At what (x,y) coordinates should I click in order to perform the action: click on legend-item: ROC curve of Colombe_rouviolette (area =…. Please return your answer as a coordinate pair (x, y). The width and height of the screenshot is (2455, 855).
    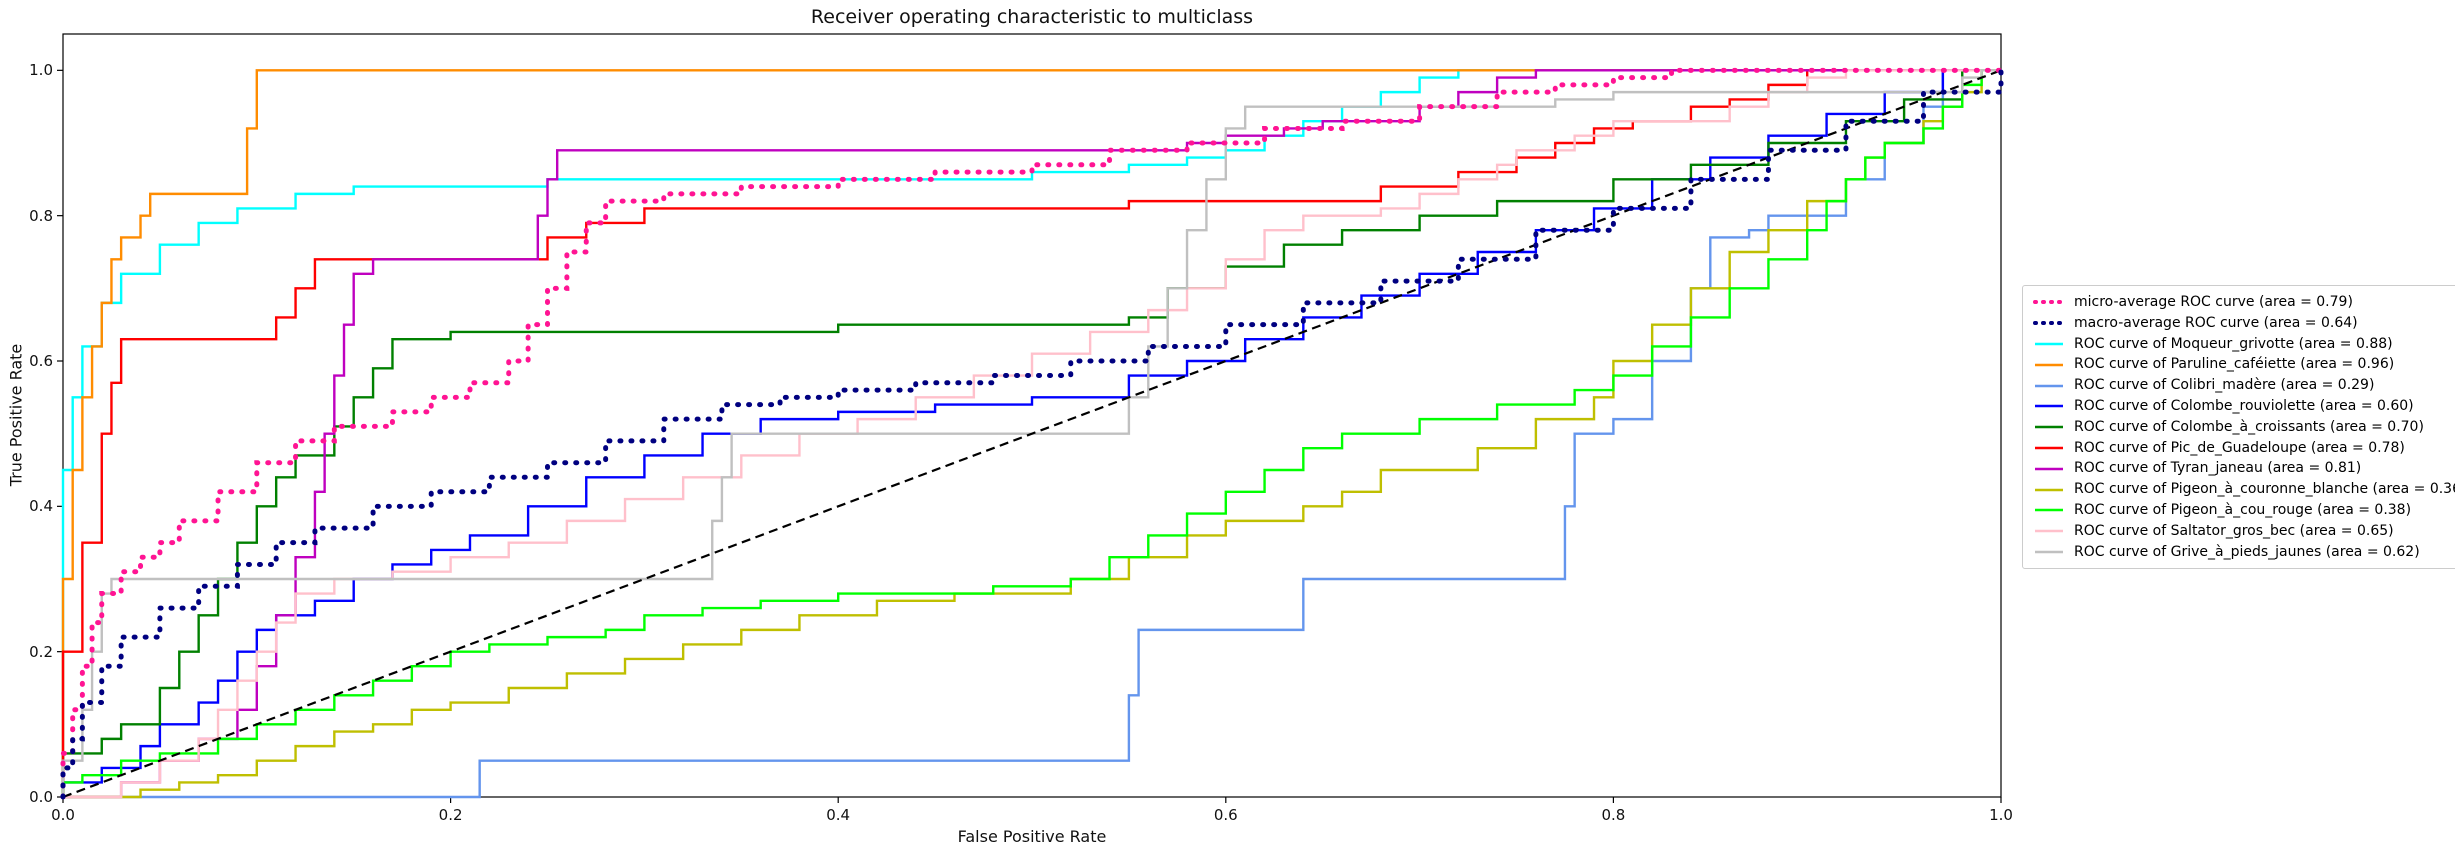
    Looking at the image, I should click on (2244, 406).